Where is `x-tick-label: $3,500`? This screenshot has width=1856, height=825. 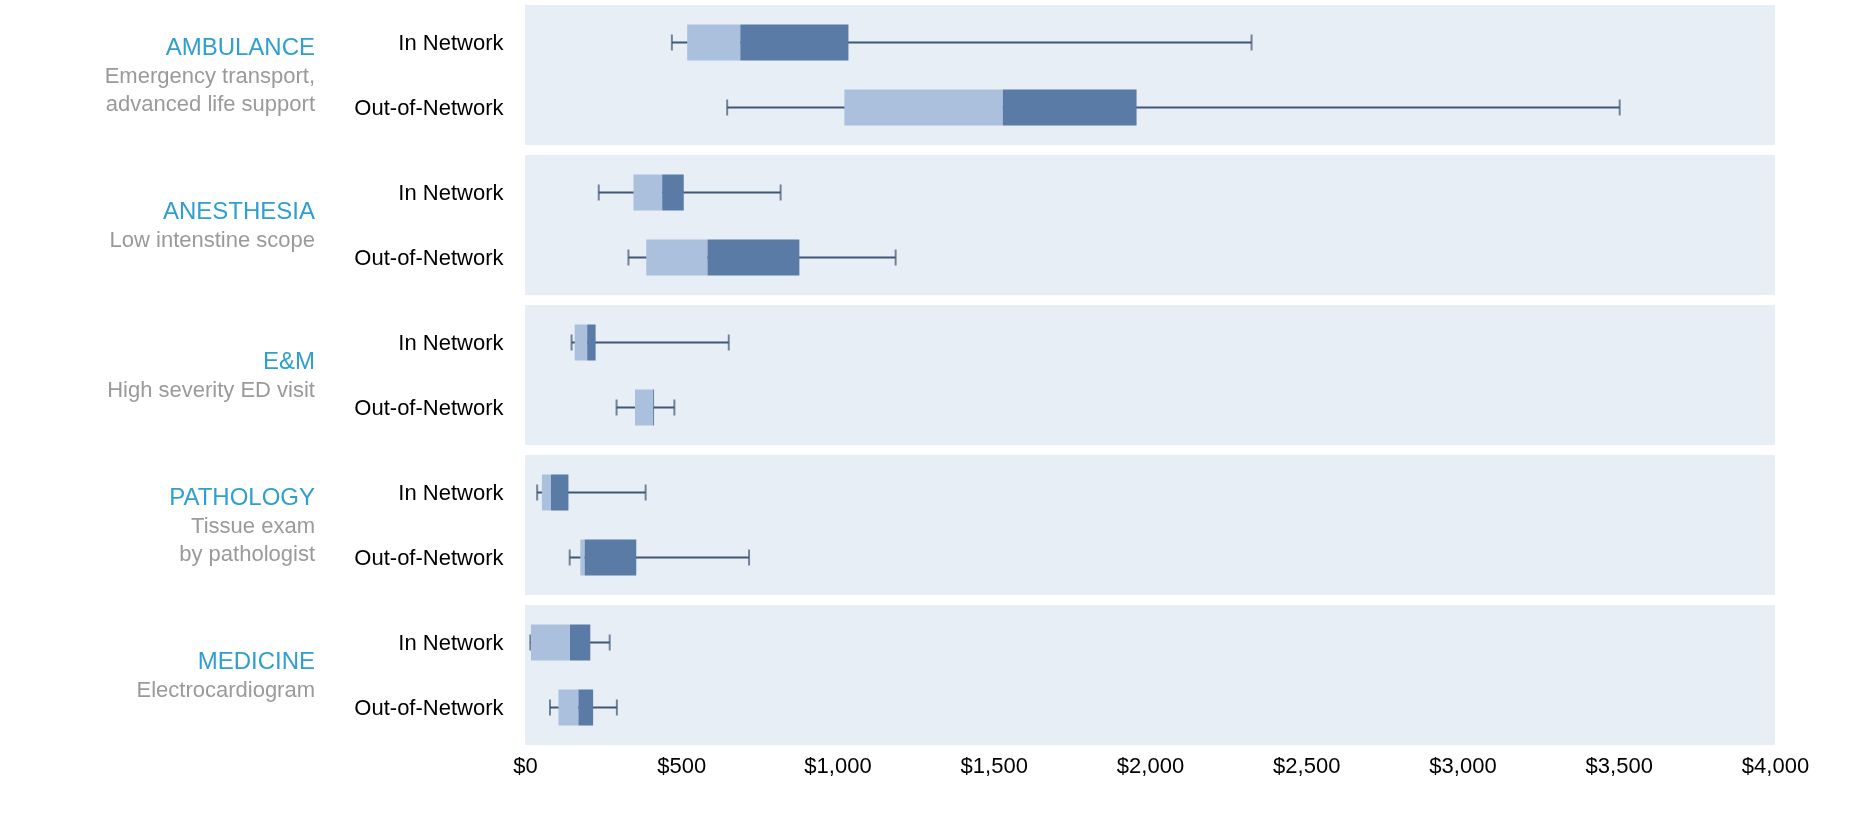 x-tick-label: $3,500 is located at coordinates (1619, 765).